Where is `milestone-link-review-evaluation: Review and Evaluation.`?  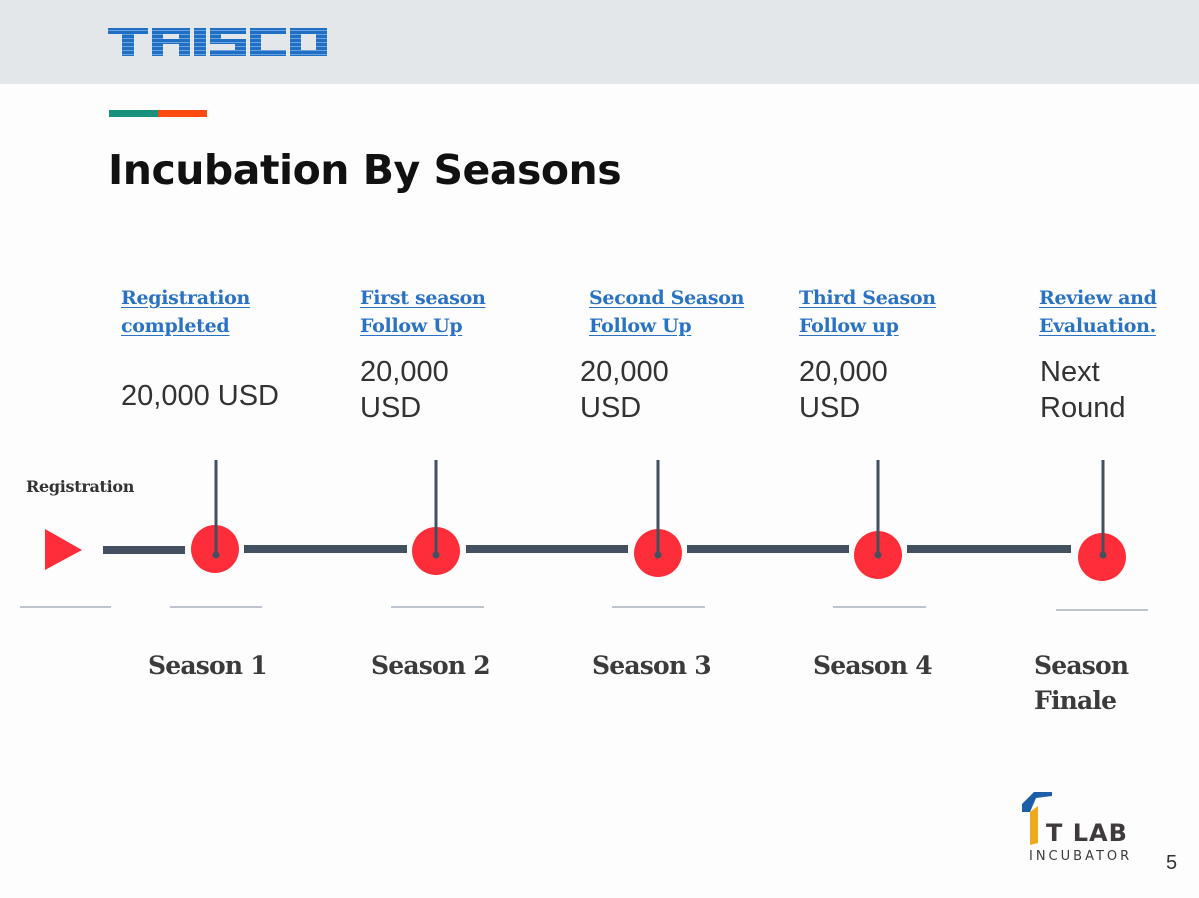
milestone-link-review-evaluation: Review and Evaluation. is located at coordinates (1098, 312).